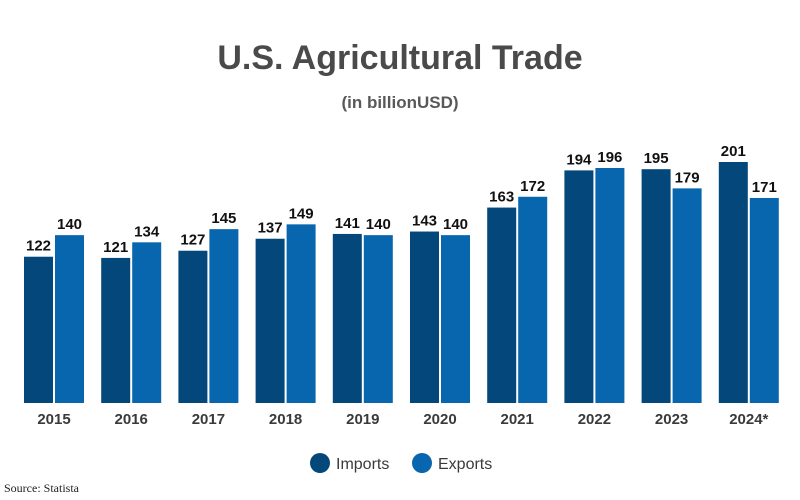 This screenshot has width=800, height=500. I want to click on x-tick-2018: 2018, so click(285, 419).